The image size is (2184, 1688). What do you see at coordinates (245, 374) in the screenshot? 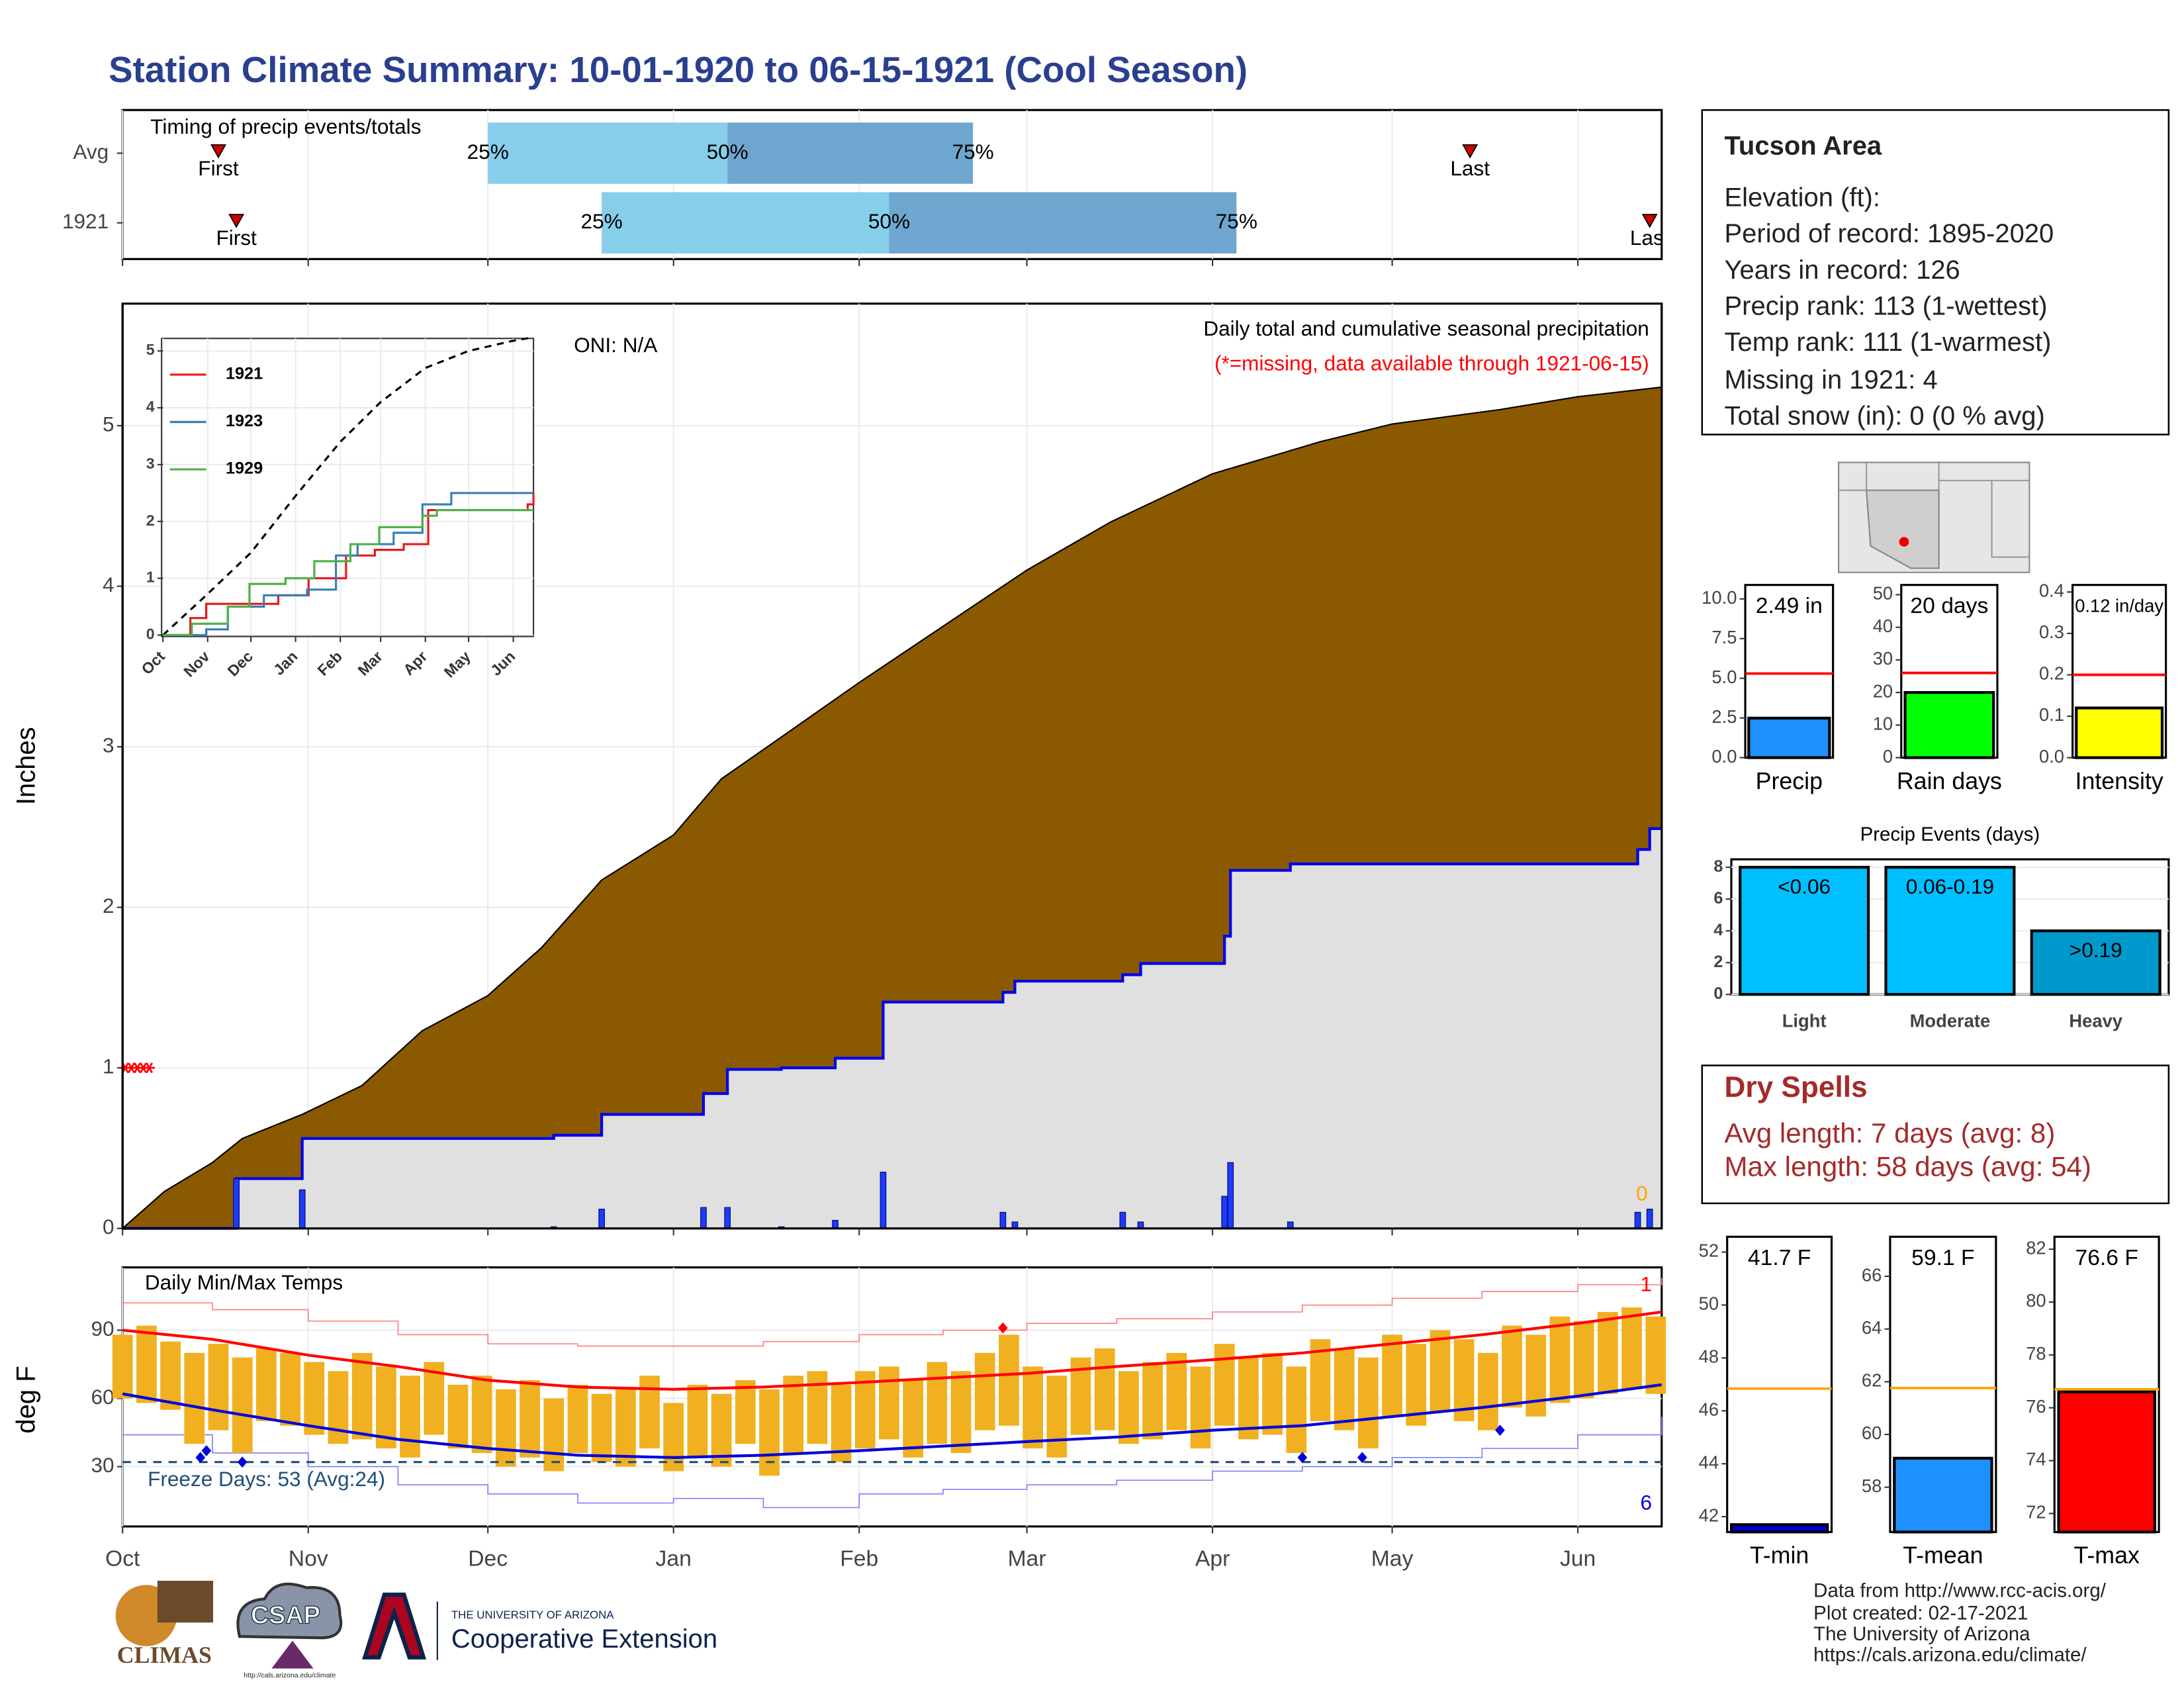
I see `legend-label: 1921` at bounding box center [245, 374].